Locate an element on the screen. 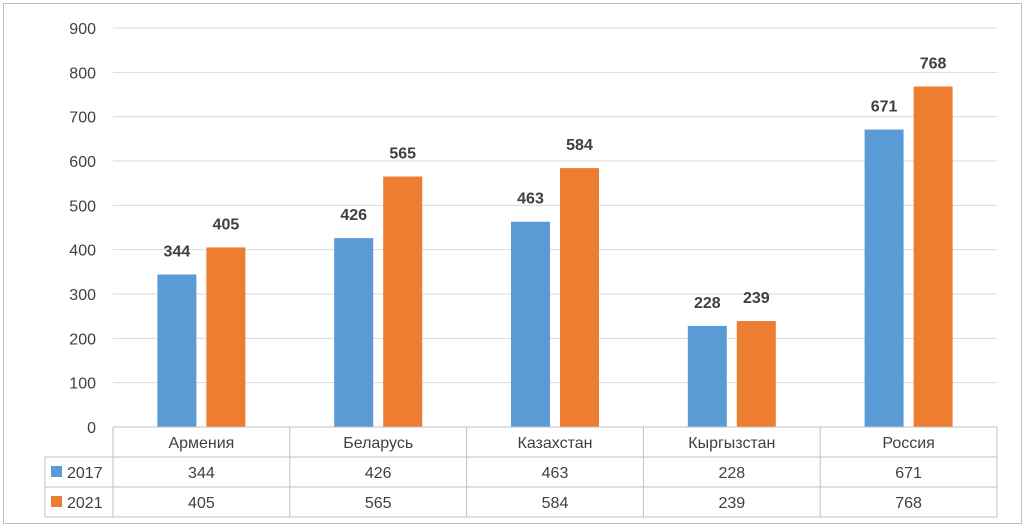 The height and width of the screenshot is (529, 1027). table-cell: 463 is located at coordinates (555, 473).